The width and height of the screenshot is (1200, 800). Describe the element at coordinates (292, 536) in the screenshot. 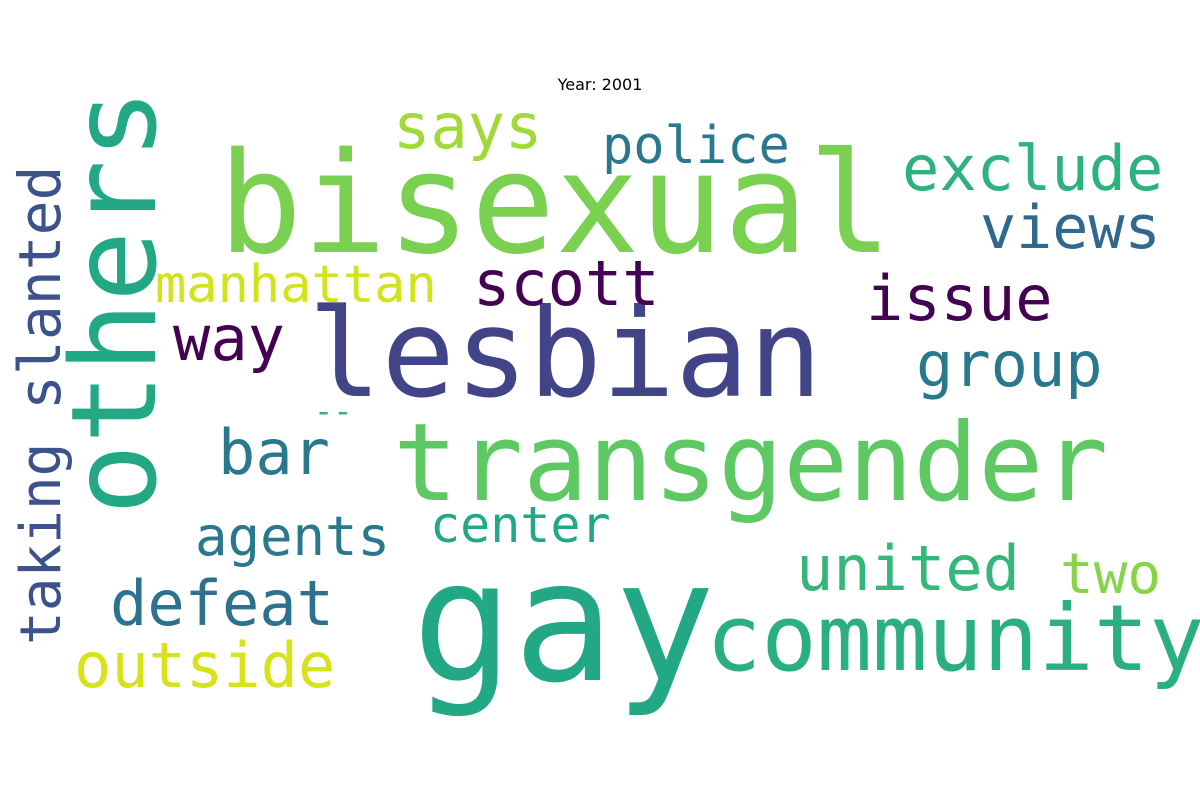

I see `word-agents: agents` at that location.